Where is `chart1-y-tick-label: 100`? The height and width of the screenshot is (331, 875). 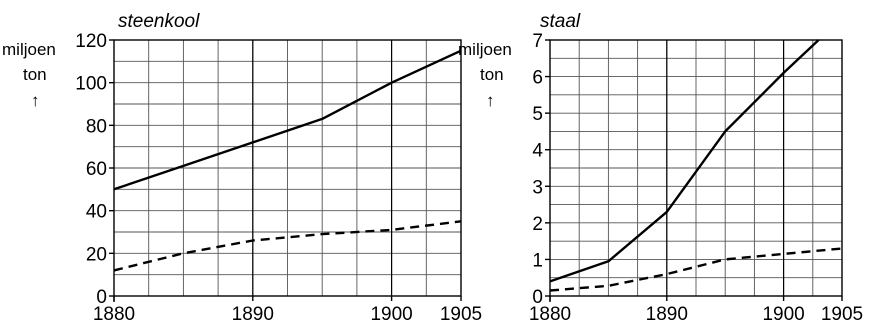 chart1-y-tick-label: 100 is located at coordinates (91, 84).